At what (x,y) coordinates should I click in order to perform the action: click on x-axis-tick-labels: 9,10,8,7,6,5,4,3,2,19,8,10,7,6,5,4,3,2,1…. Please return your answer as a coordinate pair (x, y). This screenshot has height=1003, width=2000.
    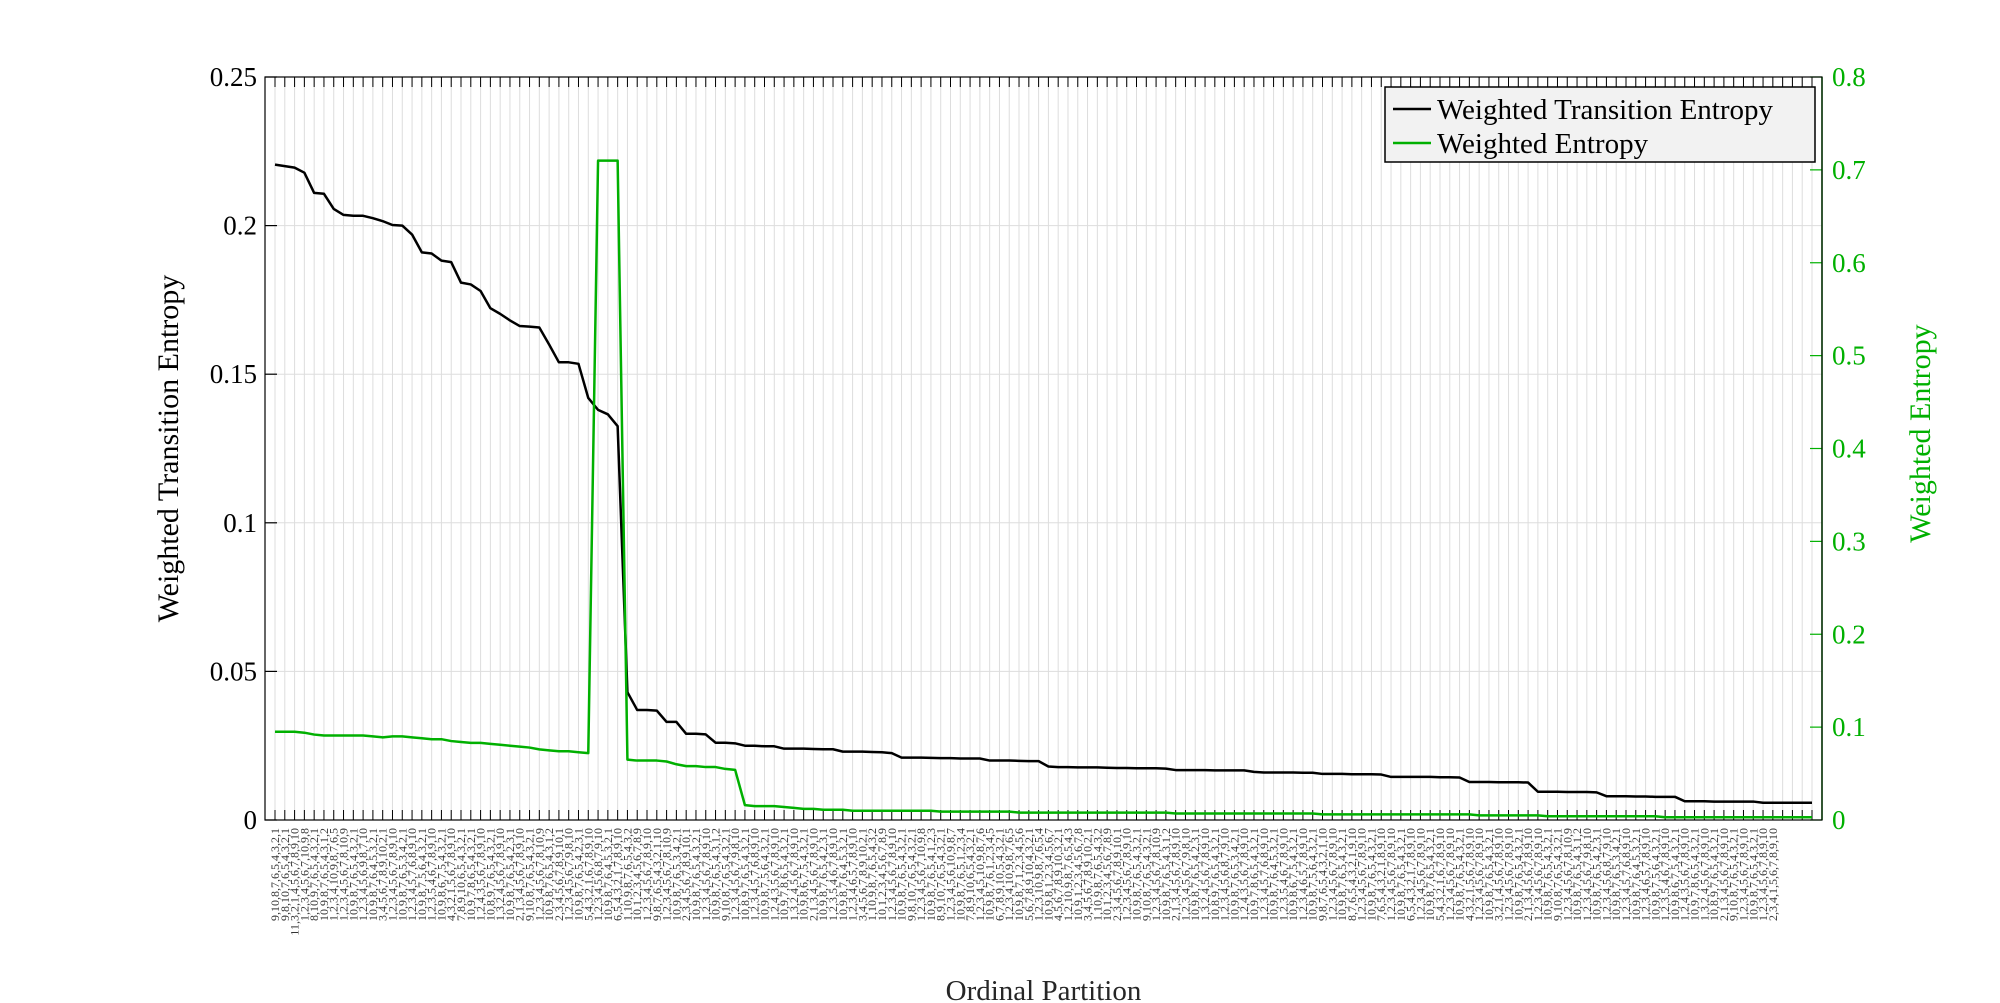
    Looking at the image, I should click on (1024, 882).